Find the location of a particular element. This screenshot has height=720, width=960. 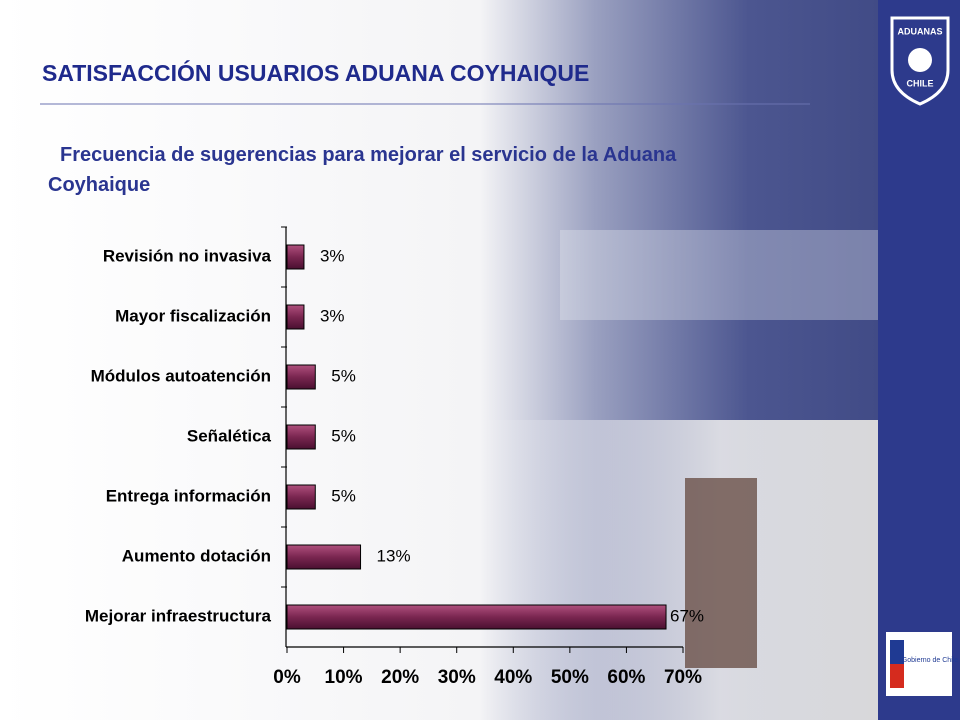

x-tick-label: 10% is located at coordinates (344, 677).